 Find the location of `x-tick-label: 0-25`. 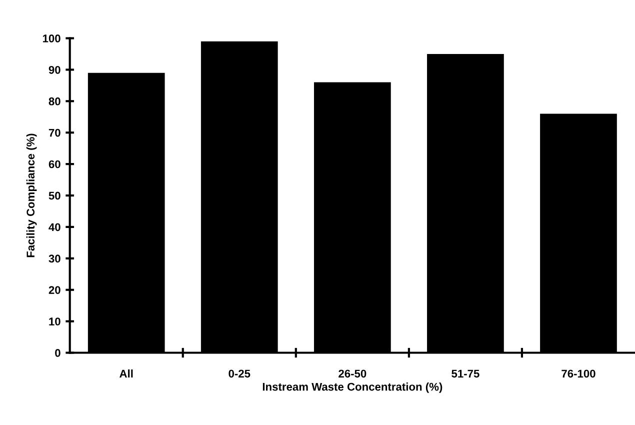

x-tick-label: 0-25 is located at coordinates (239, 374).